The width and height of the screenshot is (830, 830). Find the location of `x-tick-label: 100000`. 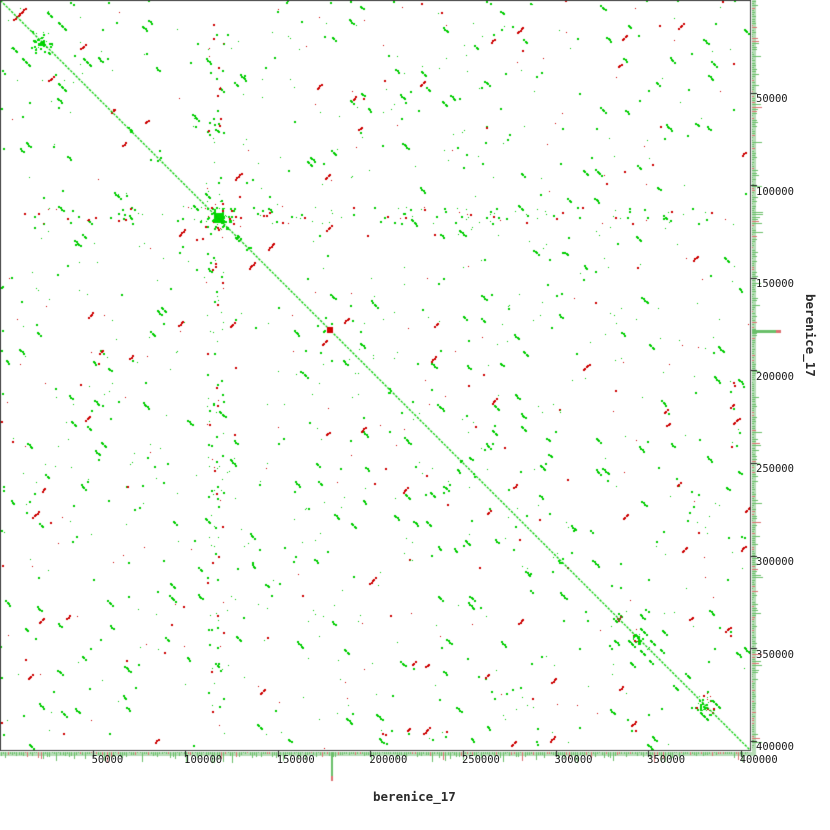

x-tick-label: 100000 is located at coordinates (203, 760).